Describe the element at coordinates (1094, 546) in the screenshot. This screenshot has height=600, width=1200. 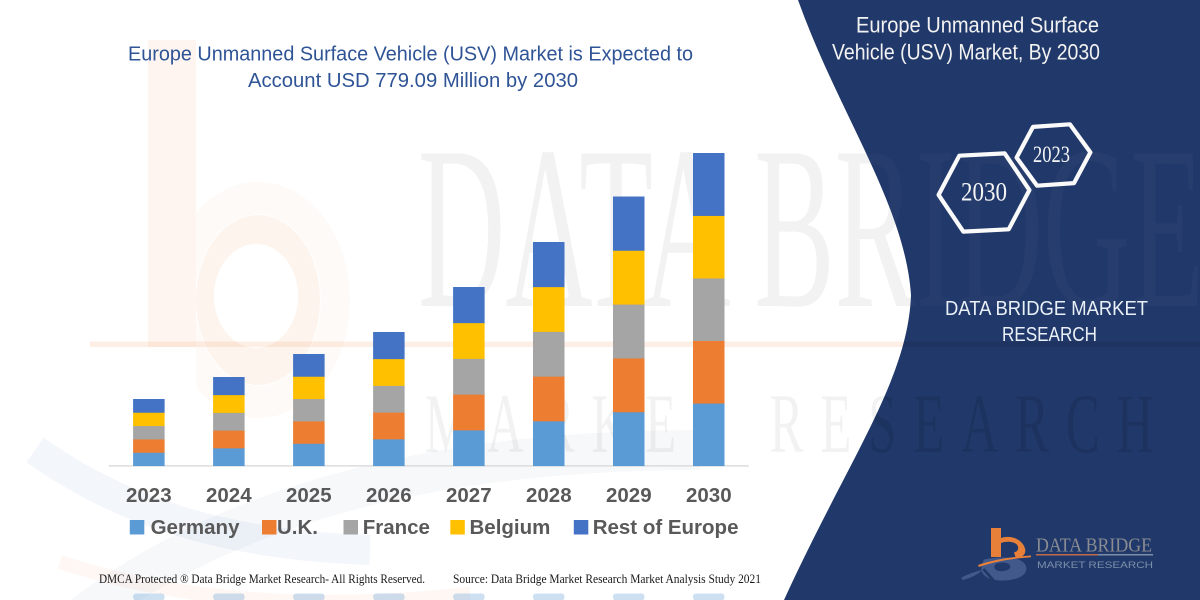
I see `svg-text: DATA BRIDGE` at that location.